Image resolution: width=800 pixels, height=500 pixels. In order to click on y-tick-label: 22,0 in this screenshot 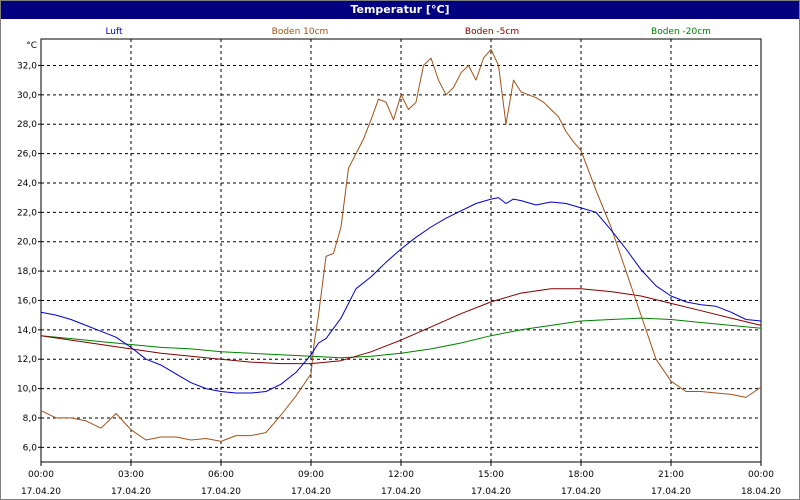, I will do `click(27, 213)`.